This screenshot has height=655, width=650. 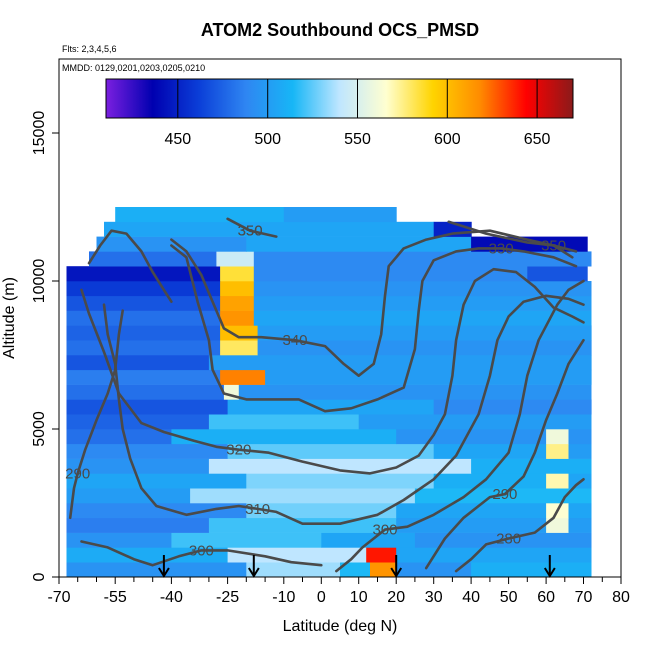 What do you see at coordinates (89, 49) in the screenshot?
I see `flights-annotation: Flts: 2,3,4,5,6` at bounding box center [89, 49].